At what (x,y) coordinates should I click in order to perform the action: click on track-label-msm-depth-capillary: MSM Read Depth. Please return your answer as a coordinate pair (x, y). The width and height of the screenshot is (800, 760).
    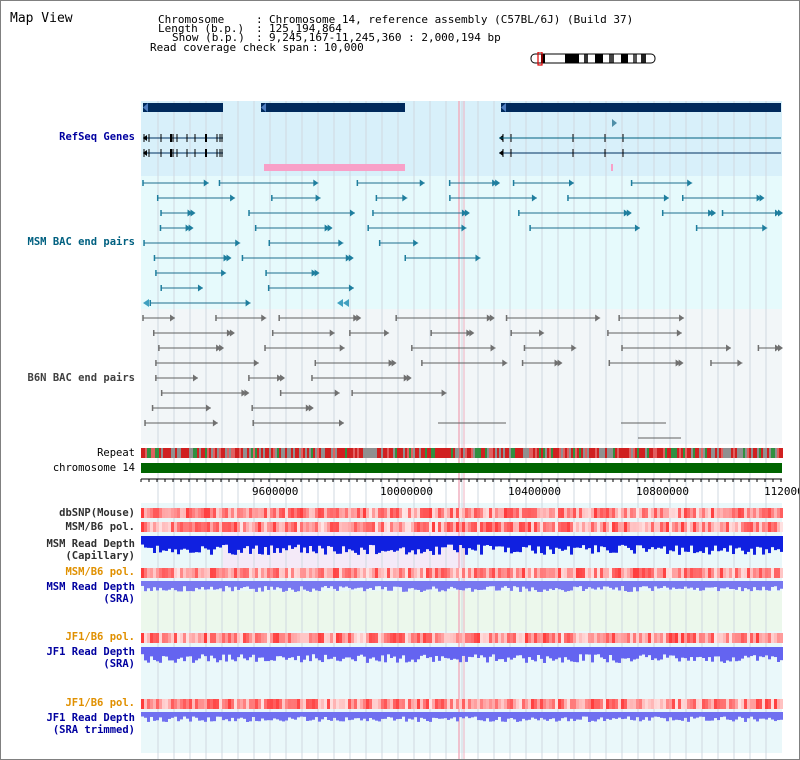
    Looking at the image, I should click on (90, 544).